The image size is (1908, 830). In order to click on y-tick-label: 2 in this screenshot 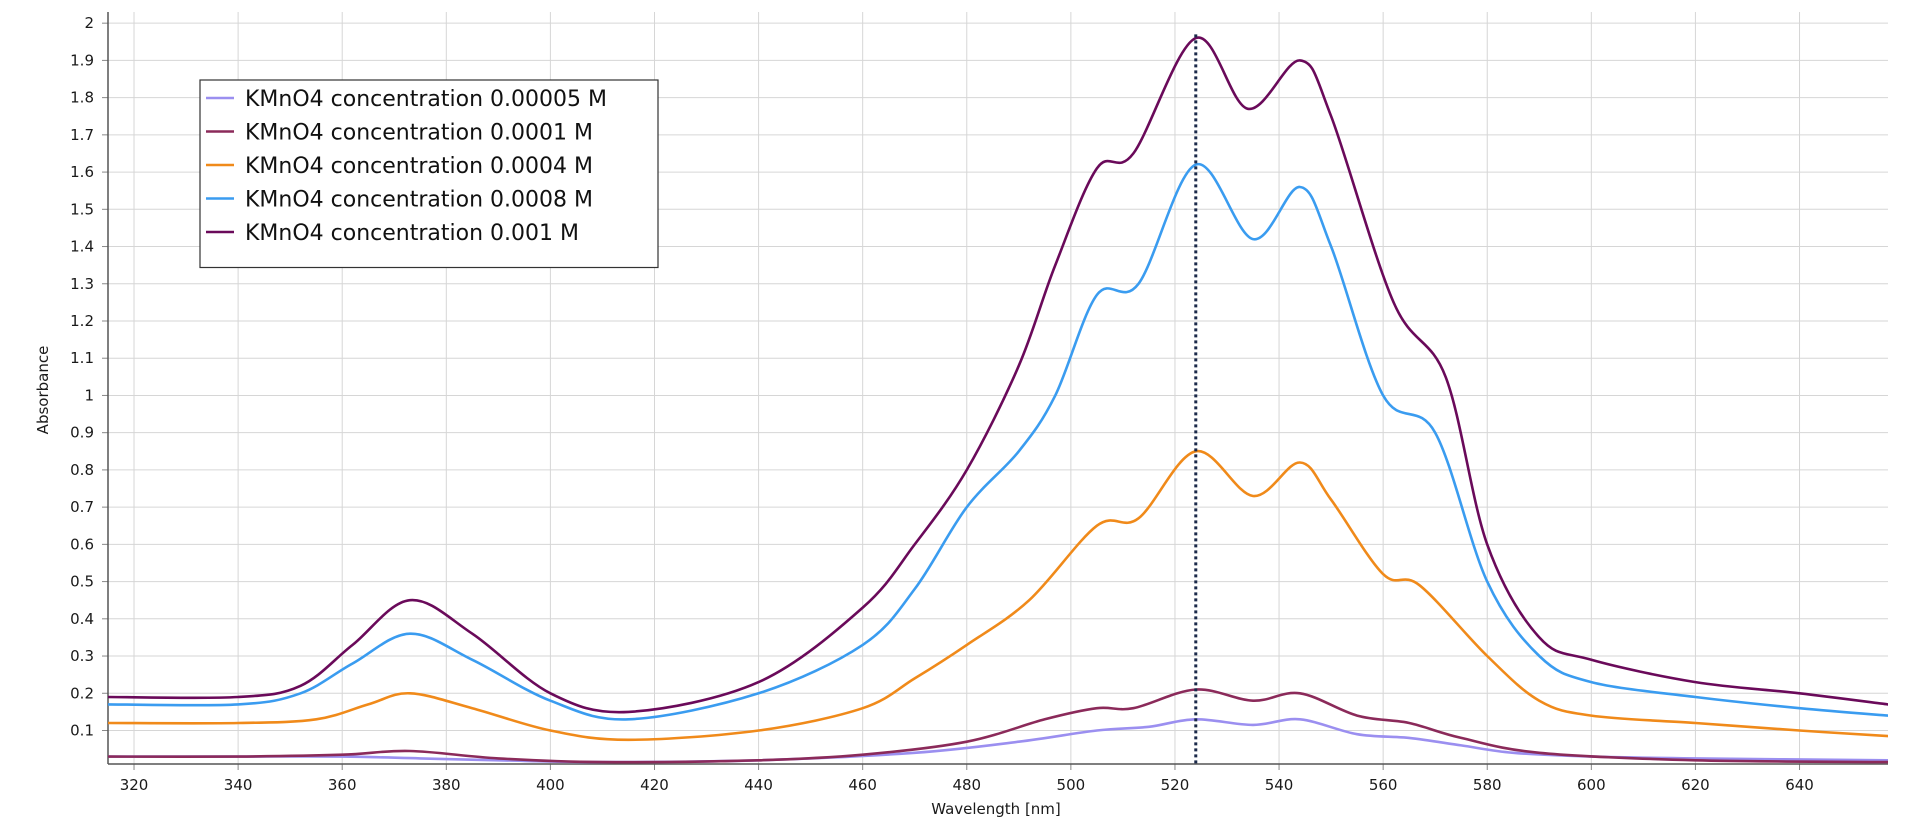, I will do `click(89, 23)`.